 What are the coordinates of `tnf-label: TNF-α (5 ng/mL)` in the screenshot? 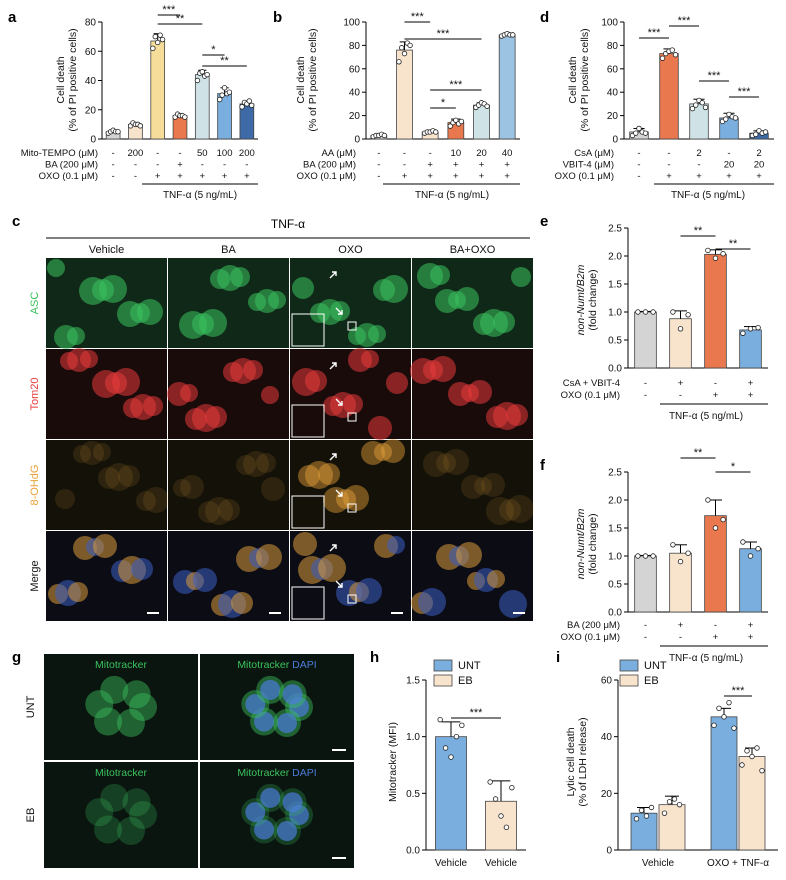 It's located at (708, 195).